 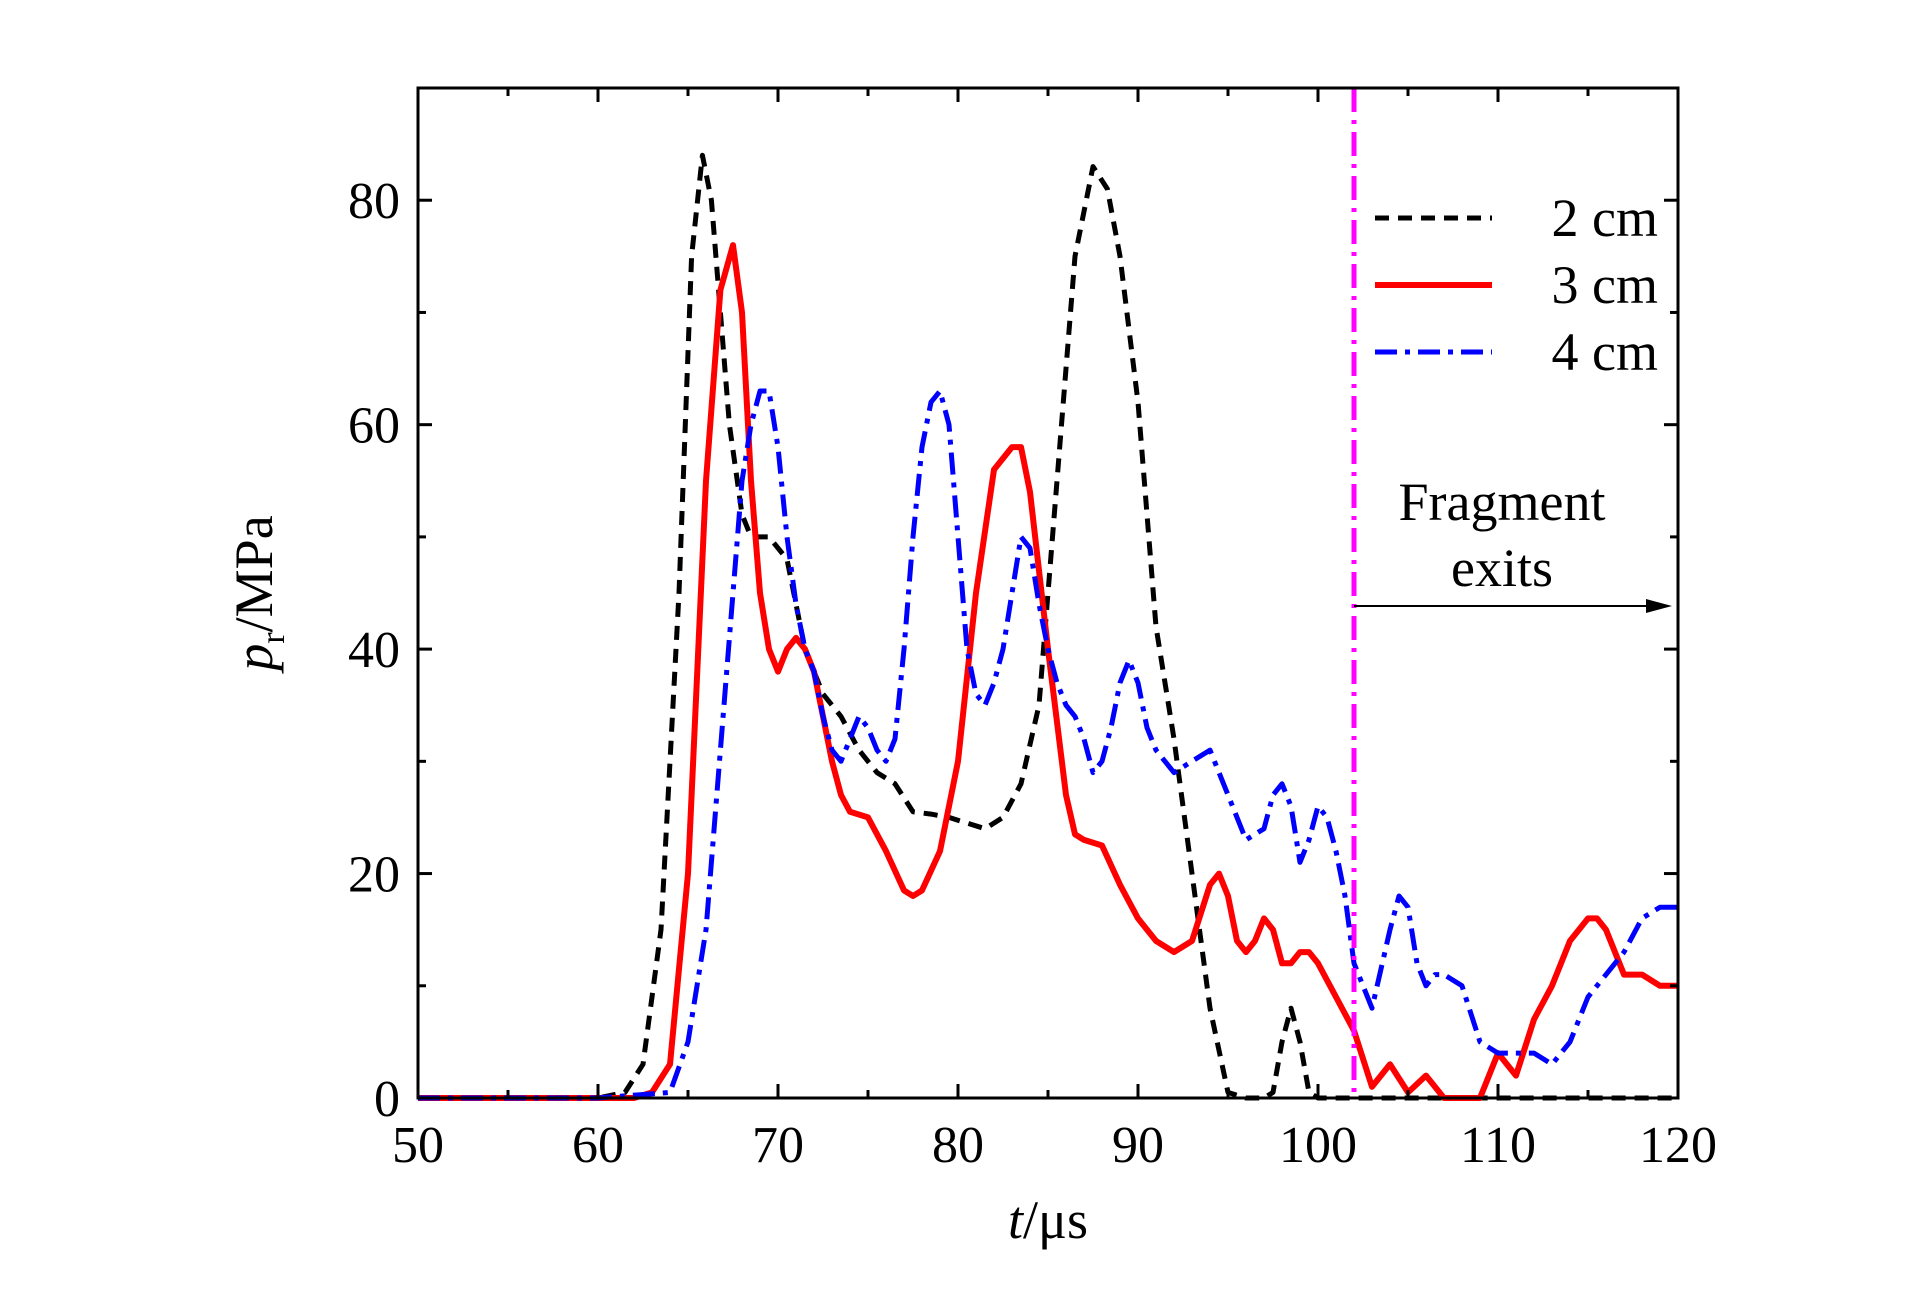 I want to click on x-tick-label: 60, so click(x=598, y=1145).